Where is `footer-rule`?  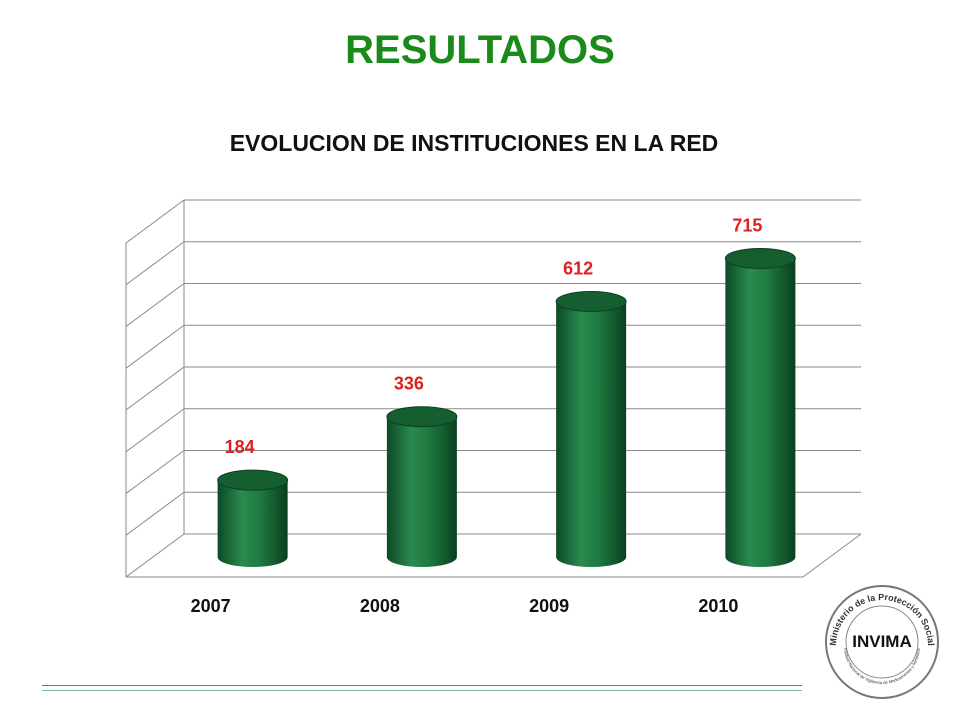
footer-rule is located at coordinates (422, 685).